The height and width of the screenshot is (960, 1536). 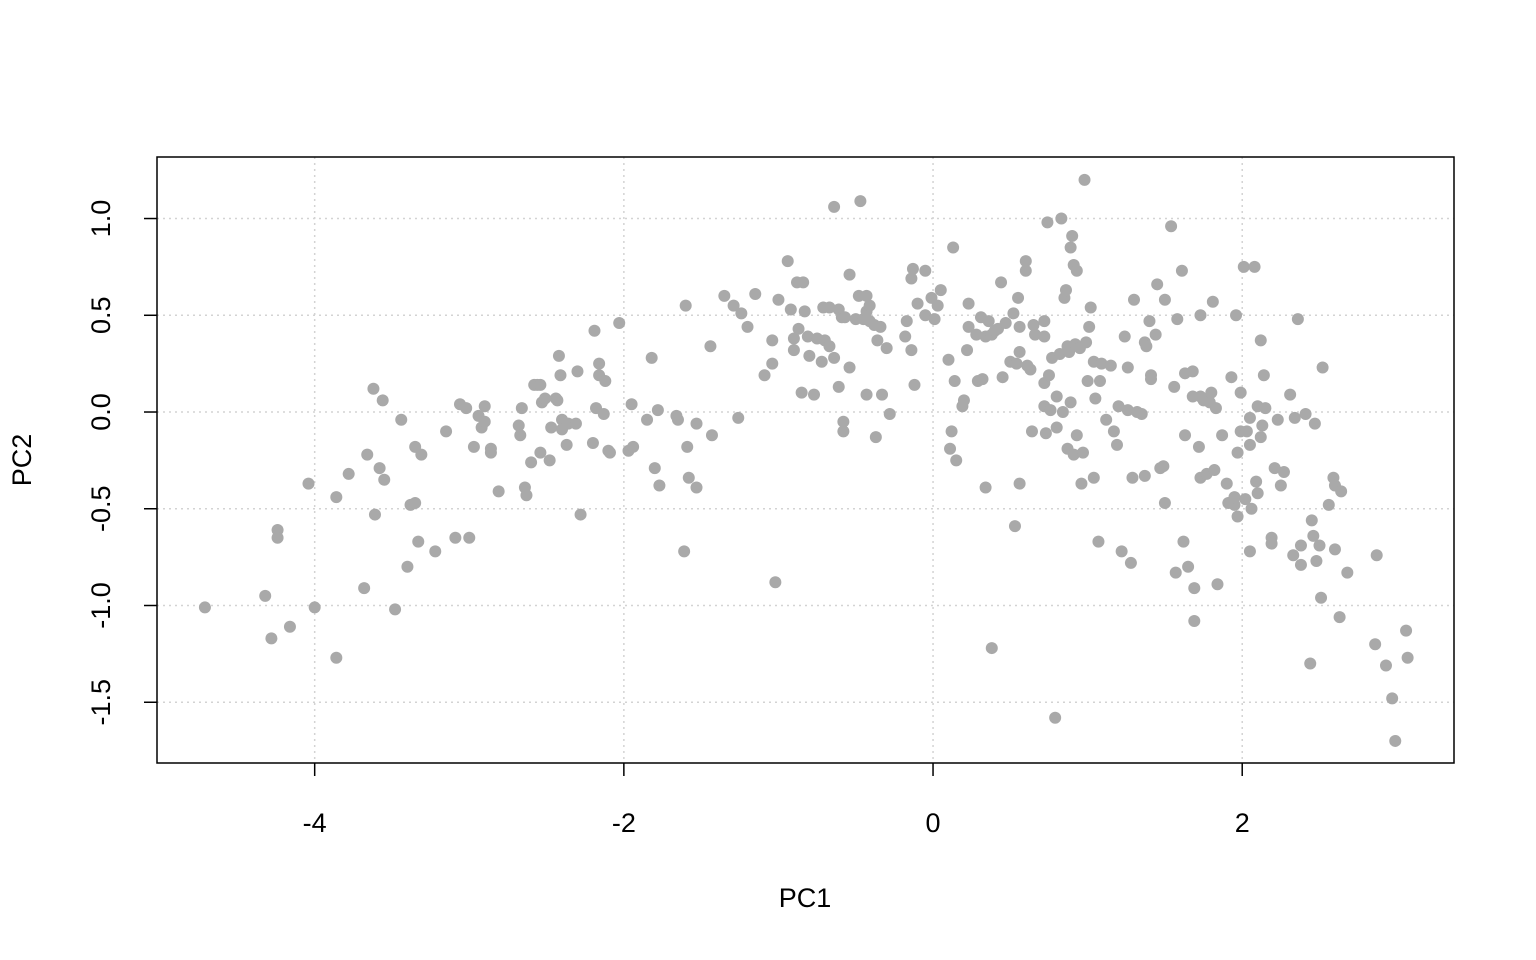 What do you see at coordinates (315, 823) in the screenshot?
I see `x-tick-label: -4` at bounding box center [315, 823].